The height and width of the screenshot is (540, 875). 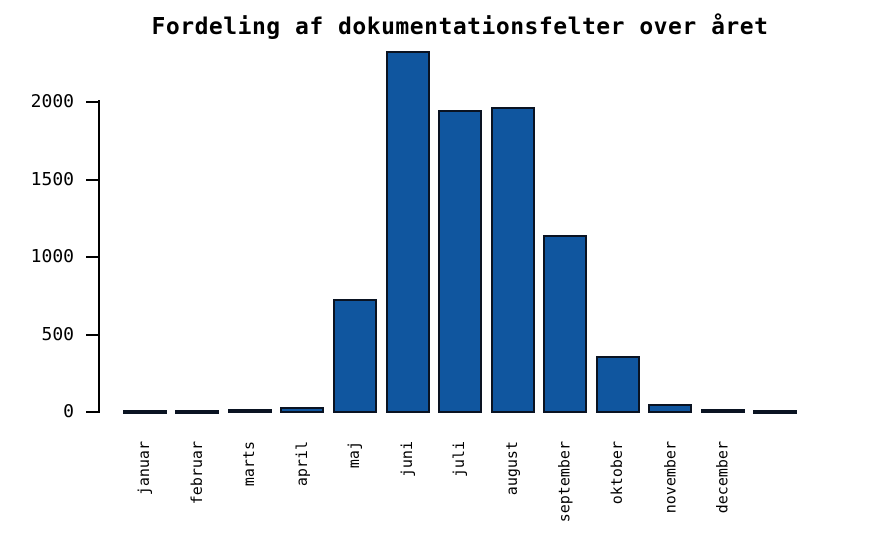 I want to click on x-tick-label-juni: juni, so click(x=407, y=459).